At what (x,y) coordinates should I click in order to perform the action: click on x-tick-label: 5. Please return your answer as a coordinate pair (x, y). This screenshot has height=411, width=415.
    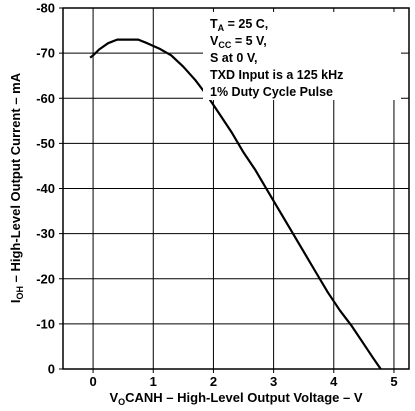
    Looking at the image, I should click on (393, 381).